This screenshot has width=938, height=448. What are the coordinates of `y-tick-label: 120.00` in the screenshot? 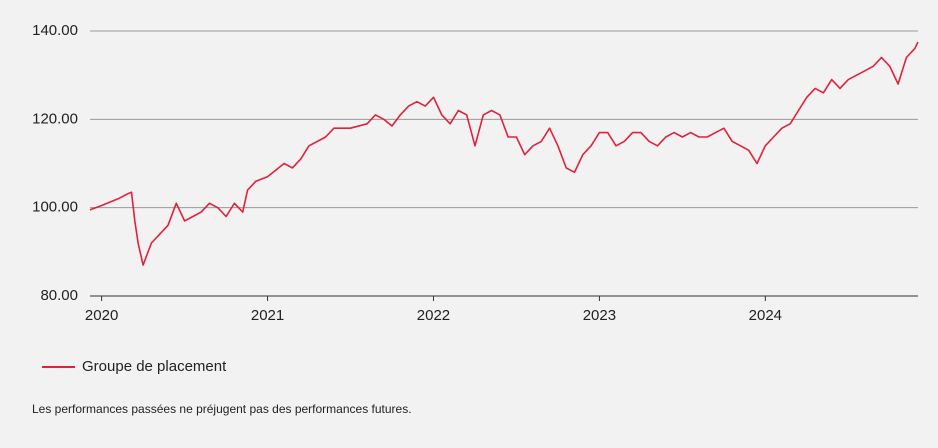 It's located at (55, 118).